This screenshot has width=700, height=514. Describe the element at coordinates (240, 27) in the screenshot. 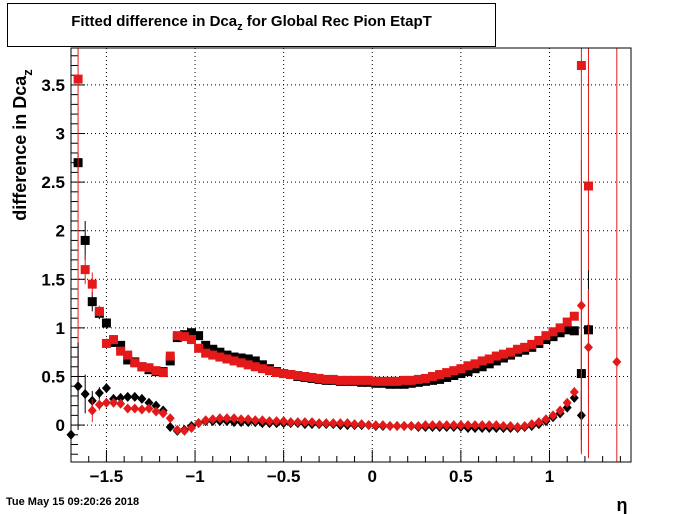

I see `chart-title-subscript: z` at that location.